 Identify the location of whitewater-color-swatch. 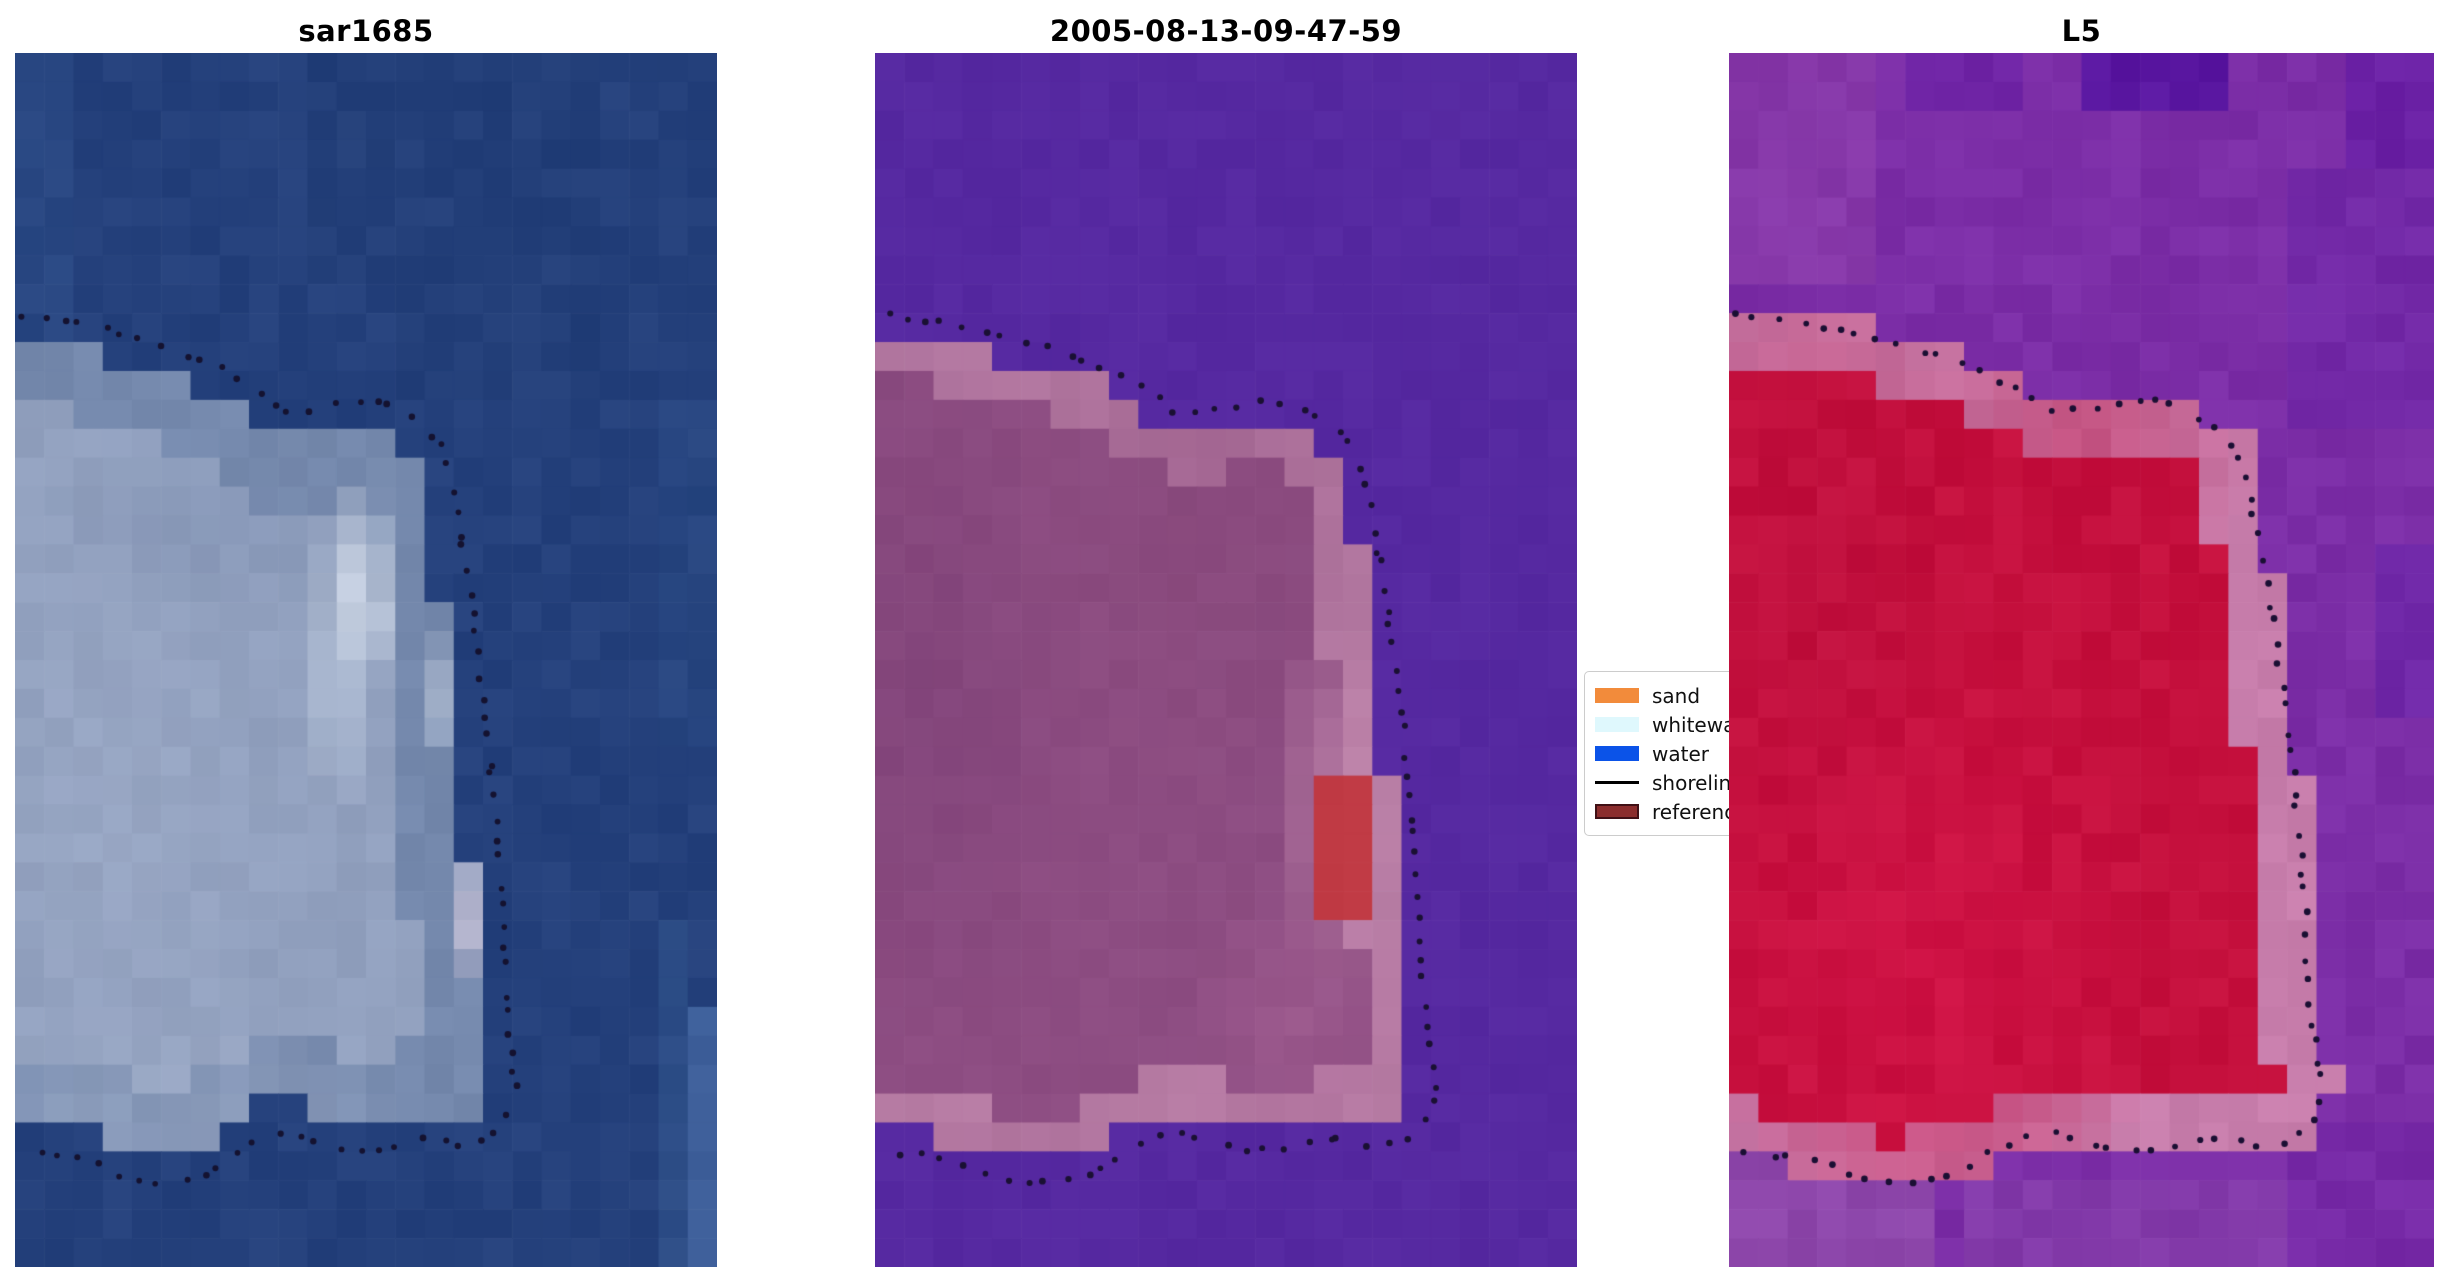
(1617, 724).